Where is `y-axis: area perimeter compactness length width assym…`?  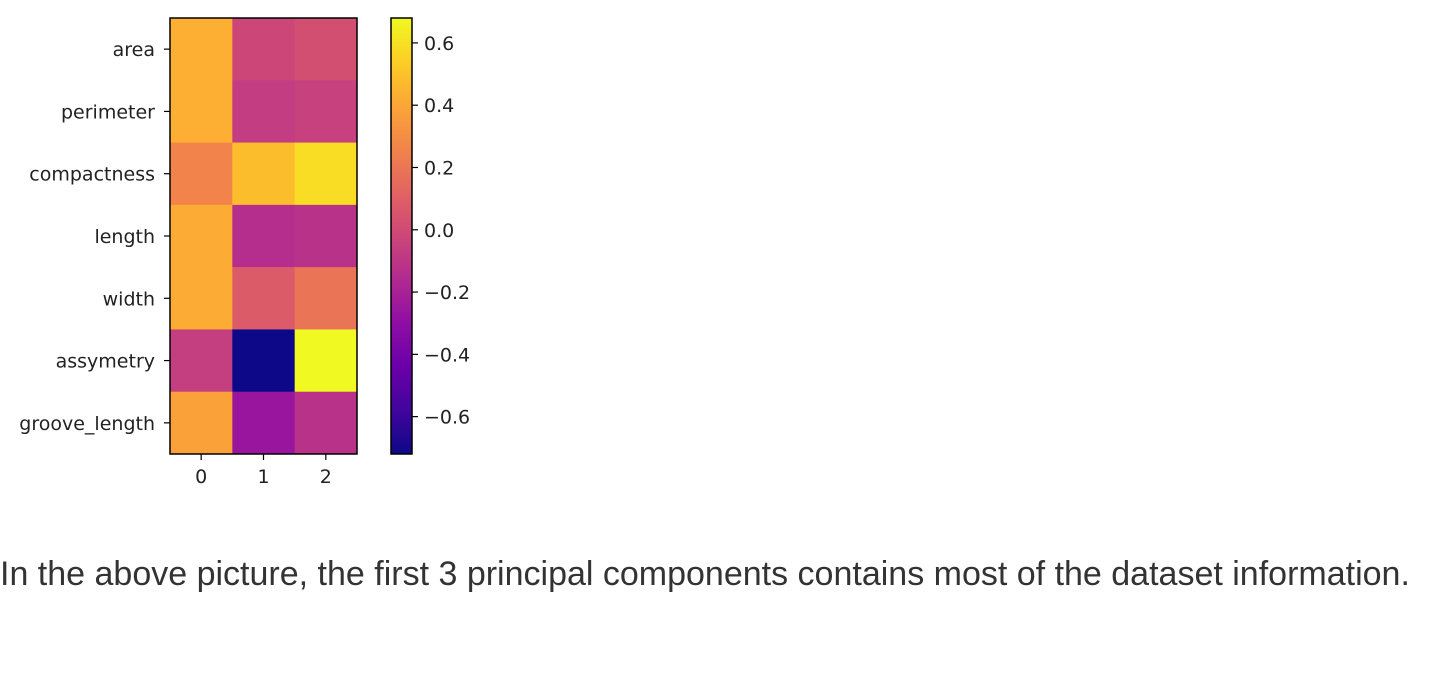 y-axis: area perimeter compactness length width assym… is located at coordinates (94, 237).